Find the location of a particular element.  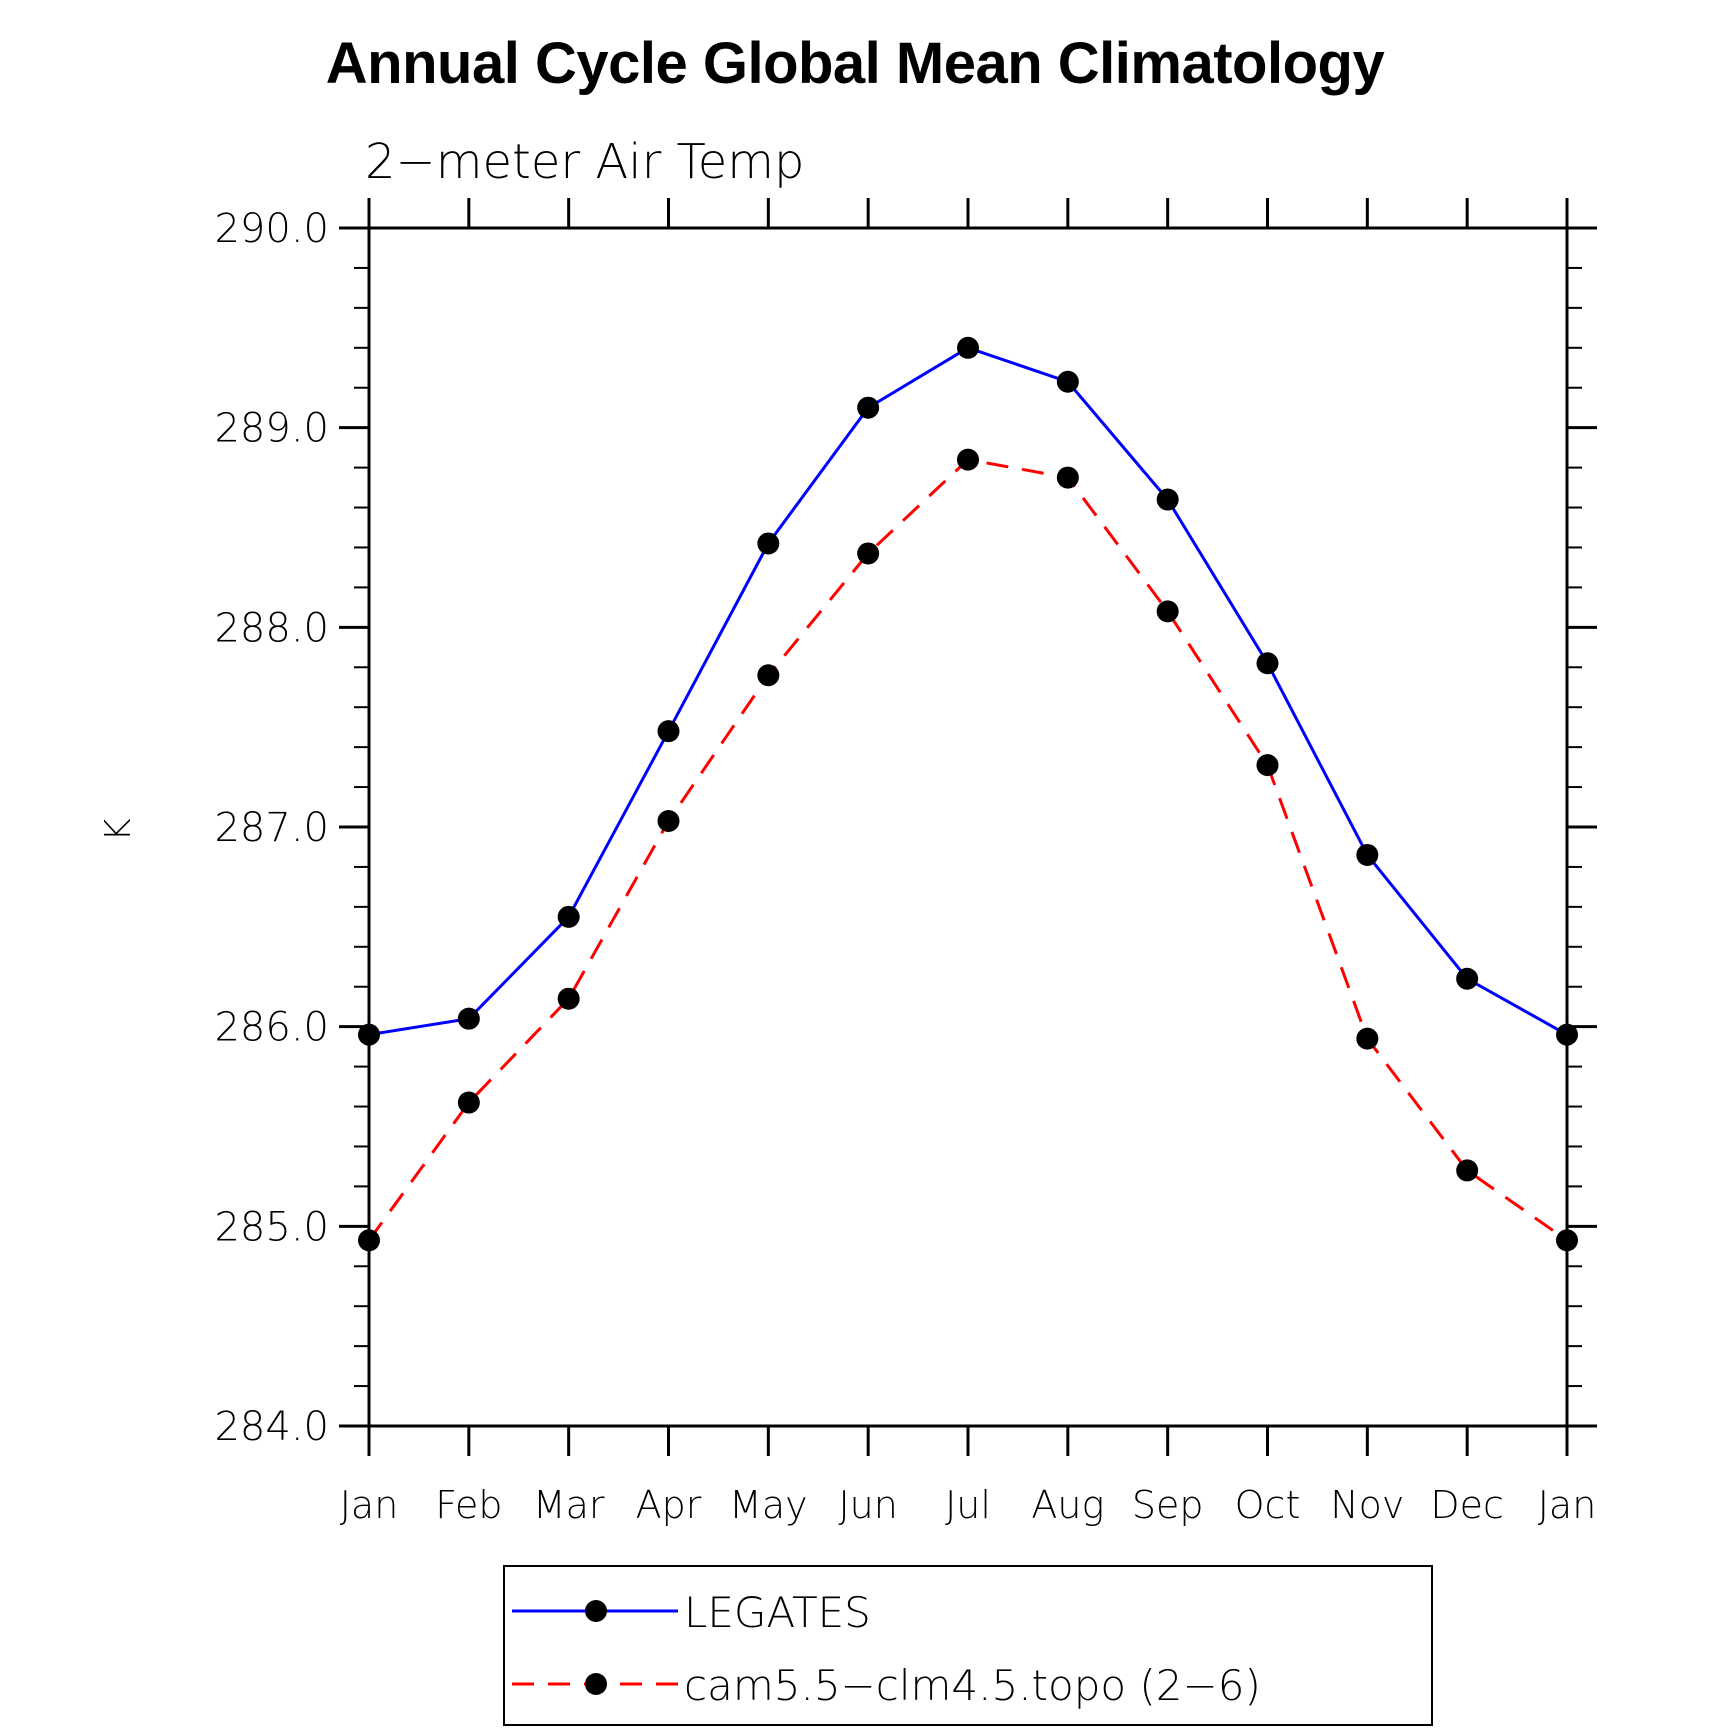

x-tick-label: Sep is located at coordinates (1168, 1505).